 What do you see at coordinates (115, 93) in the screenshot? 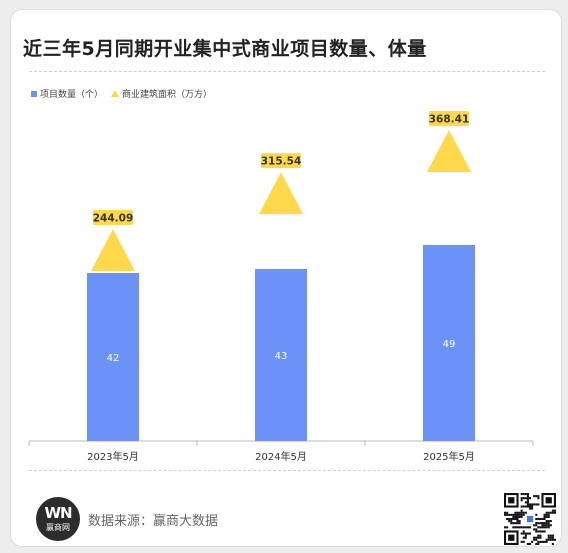
I see `legend-triangle-swatch` at bounding box center [115, 93].